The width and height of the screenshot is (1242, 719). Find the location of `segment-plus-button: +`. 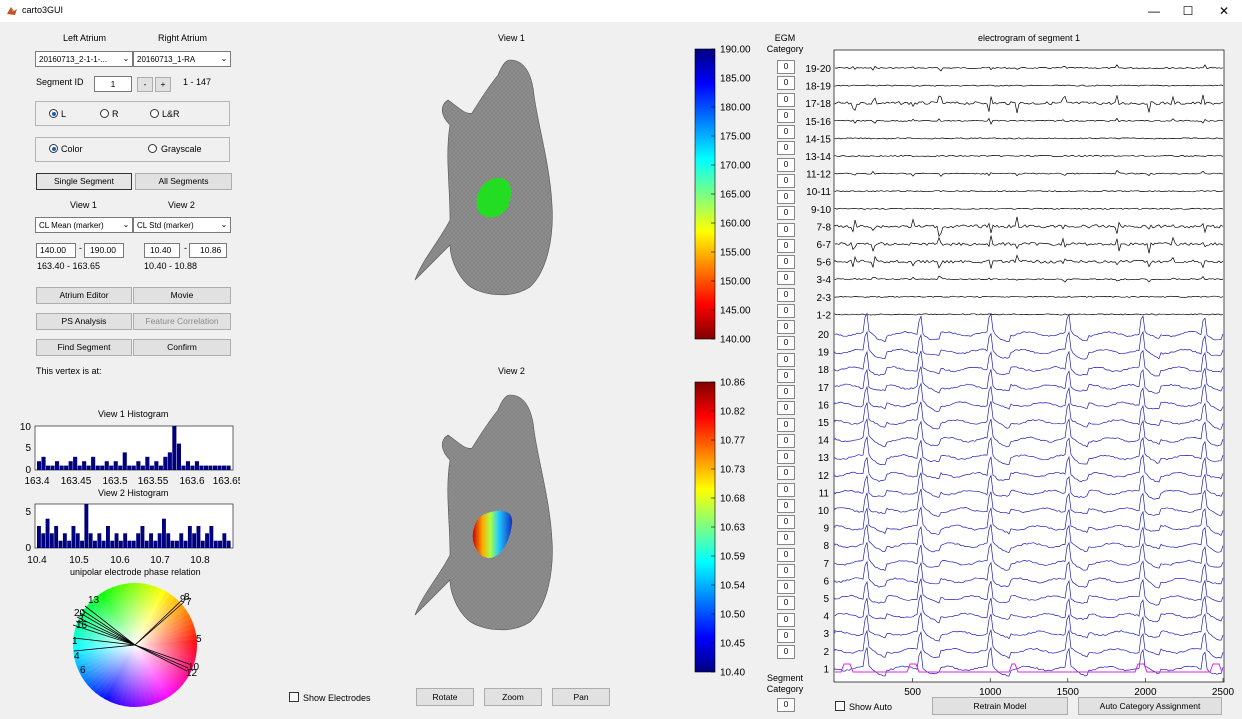

segment-plus-button: + is located at coordinates (163, 84).